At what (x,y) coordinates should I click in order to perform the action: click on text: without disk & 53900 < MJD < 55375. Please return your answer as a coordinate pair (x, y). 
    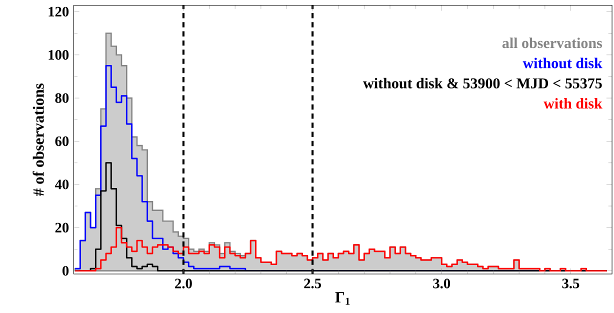
    Looking at the image, I should click on (482, 83).